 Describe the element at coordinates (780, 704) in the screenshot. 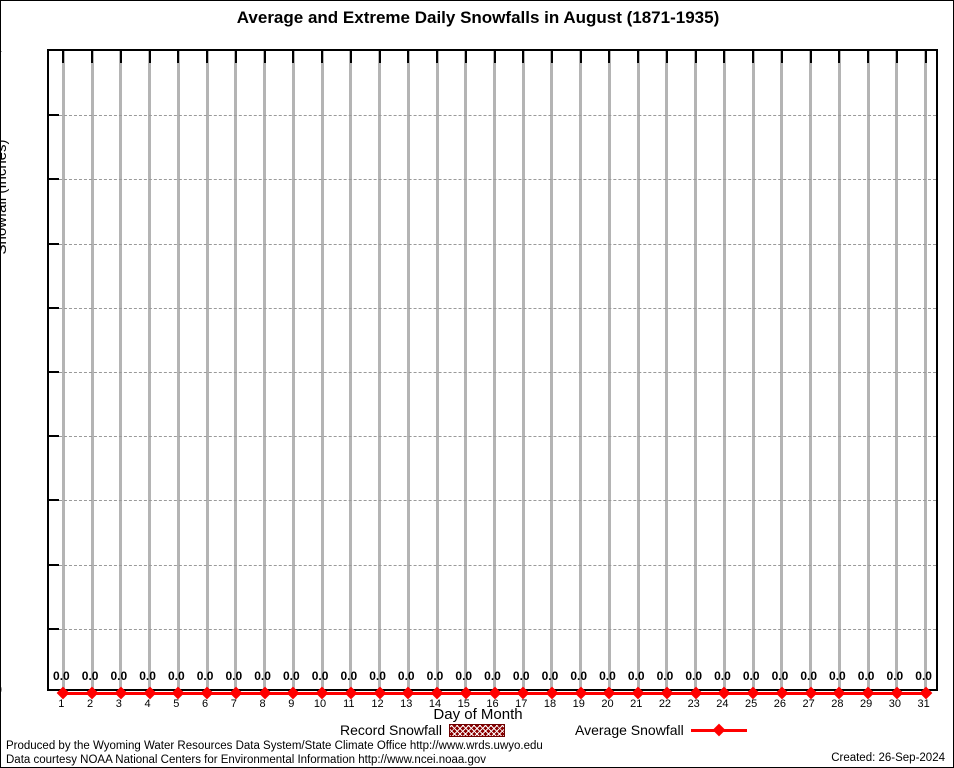

I see `x-tick-label: 26` at that location.